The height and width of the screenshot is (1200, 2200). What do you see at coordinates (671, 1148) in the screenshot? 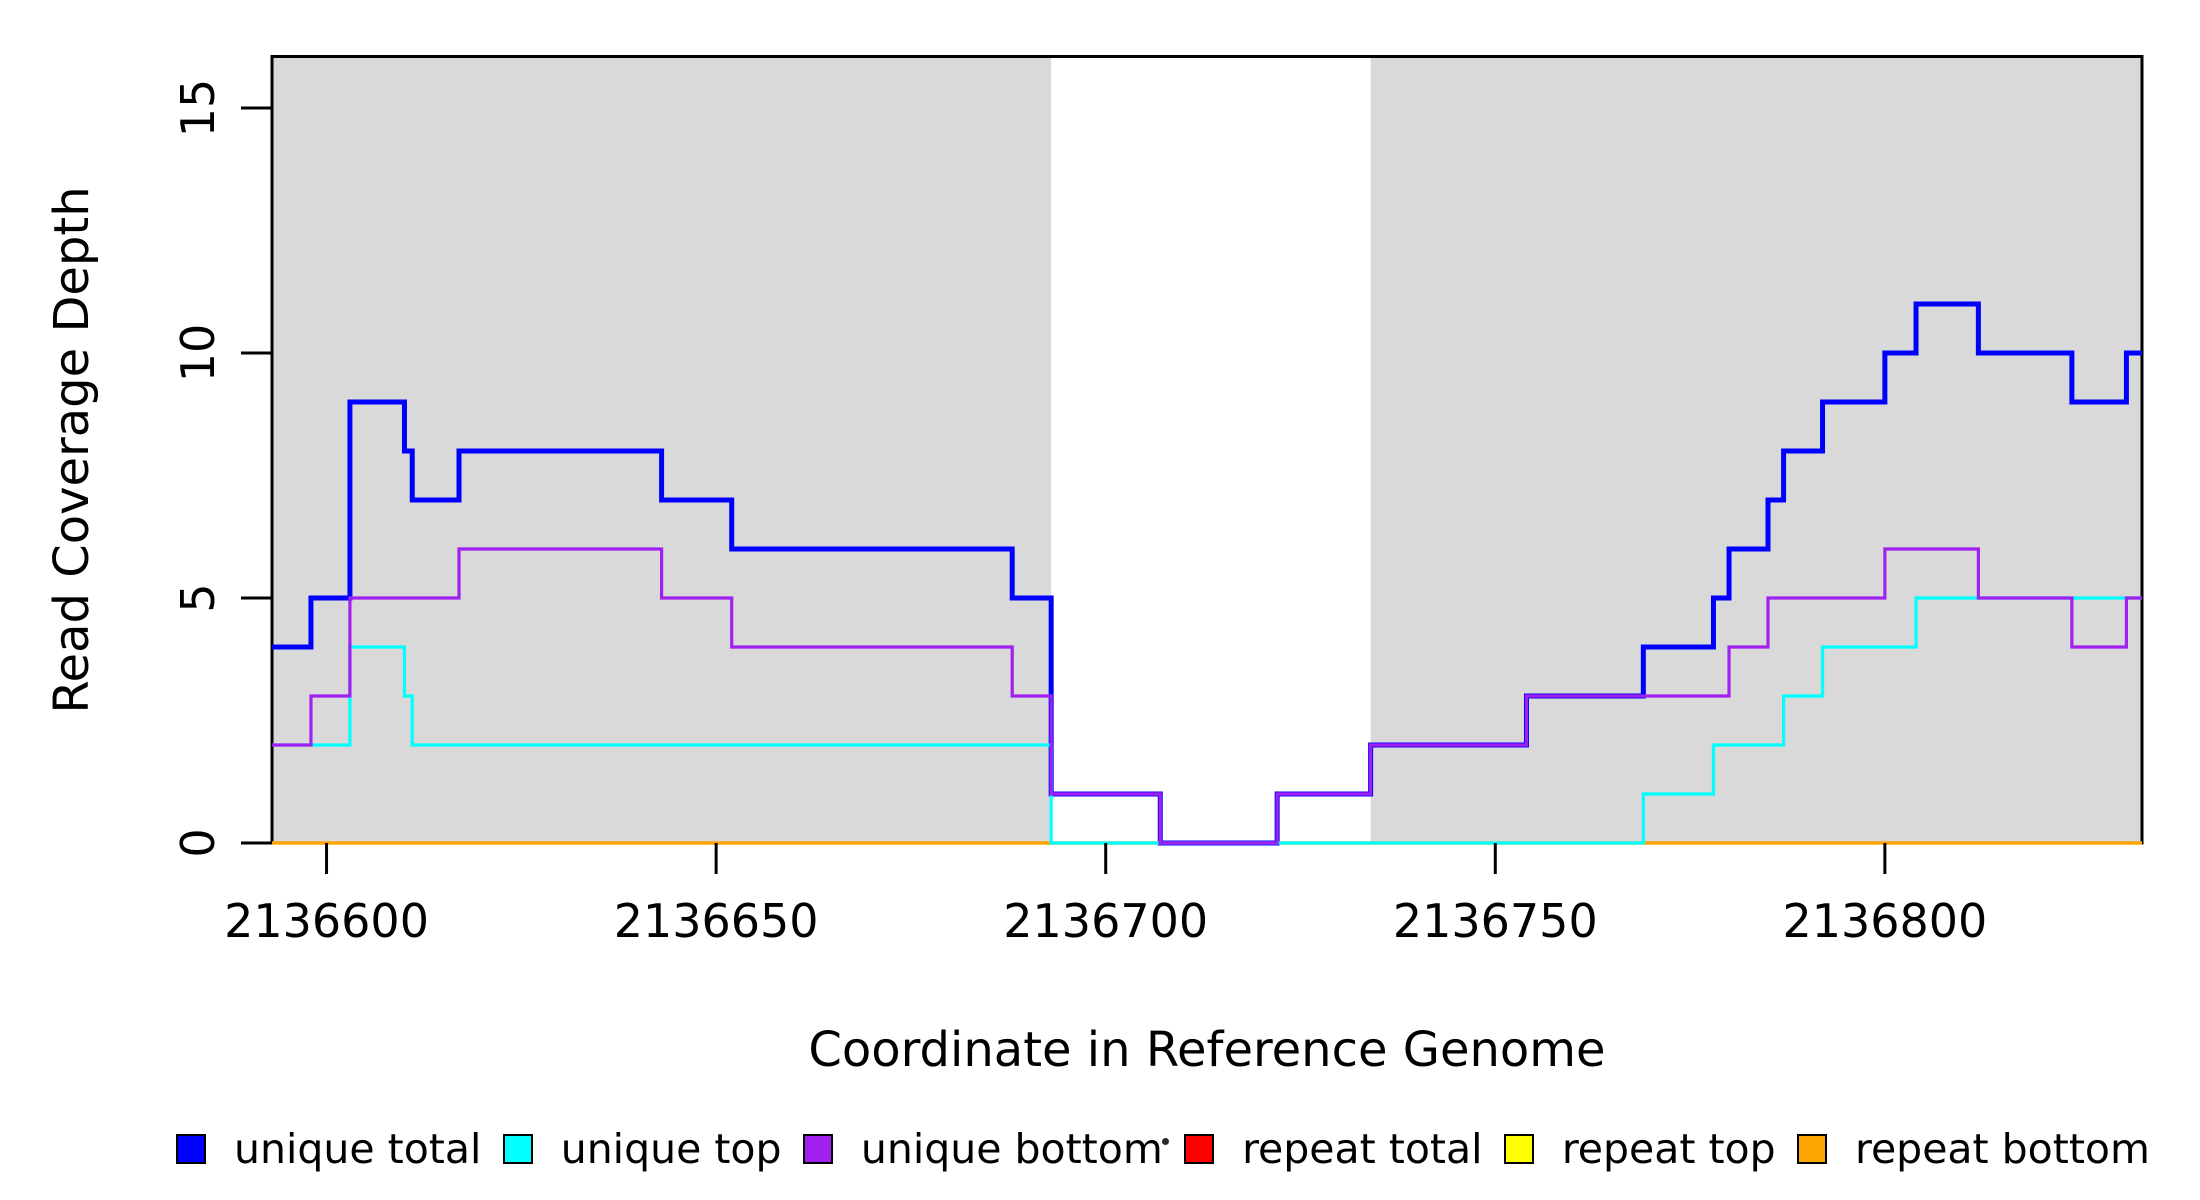
I see `legend-label: unique top` at bounding box center [671, 1148].